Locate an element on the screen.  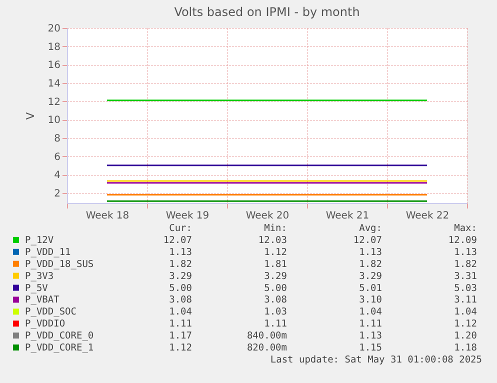
text: Min: is located at coordinates (275, 228).